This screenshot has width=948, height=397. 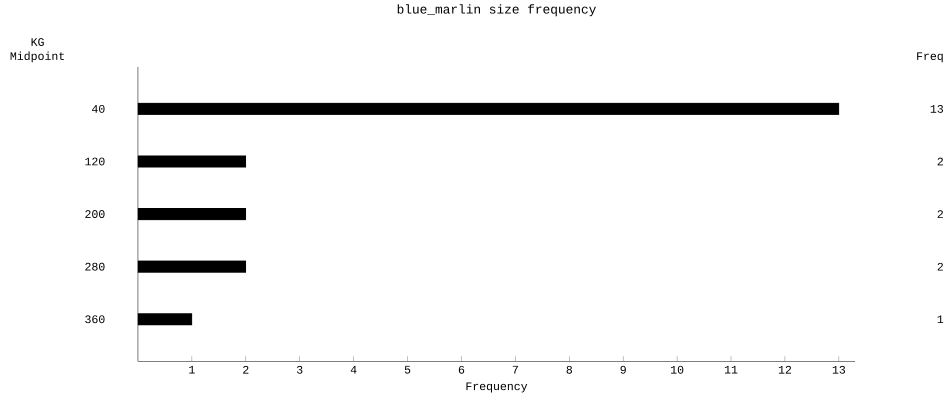 What do you see at coordinates (299, 370) in the screenshot?
I see `x-tick-label: 3` at bounding box center [299, 370].